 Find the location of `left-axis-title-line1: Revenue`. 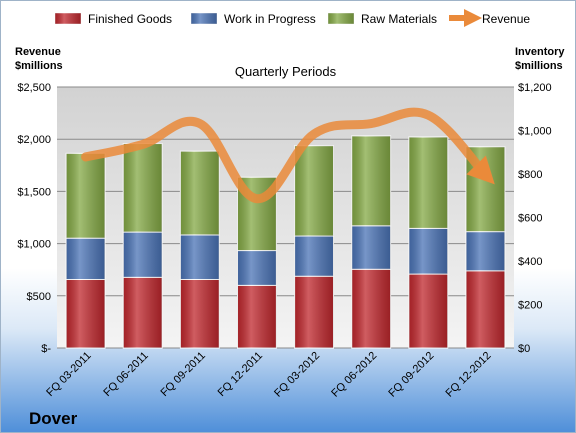

left-axis-title-line1: Revenue is located at coordinates (38, 52).